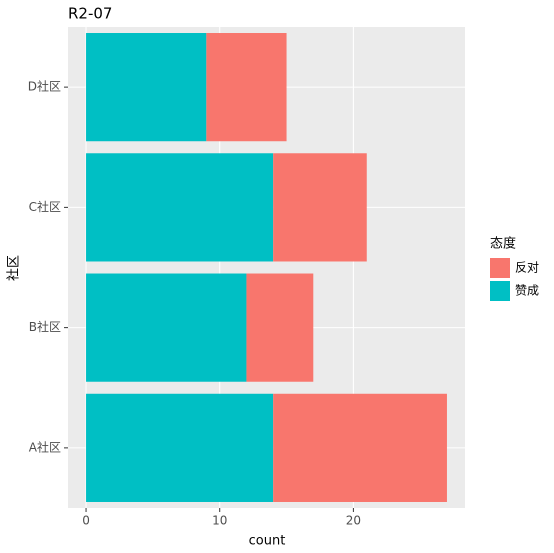 This screenshot has height=553, width=554. Describe the element at coordinates (44, 86) in the screenshot. I see `y-tick-label: D社区` at that location.